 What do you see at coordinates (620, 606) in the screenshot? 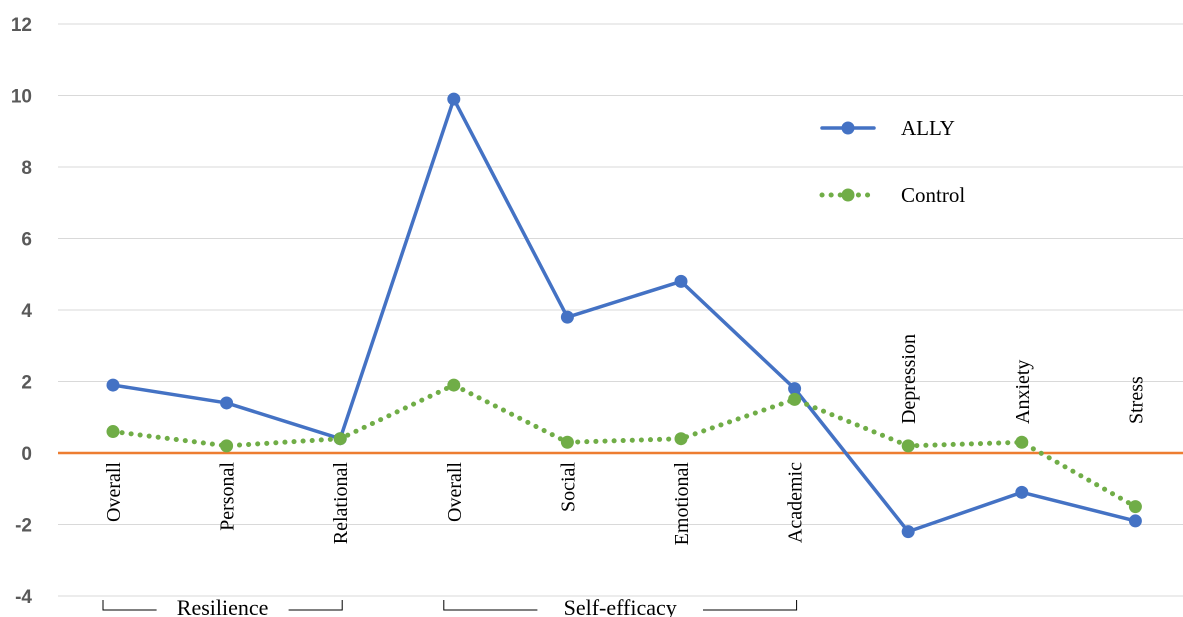
I see `group-label: Self-efficacy` at bounding box center [620, 606].